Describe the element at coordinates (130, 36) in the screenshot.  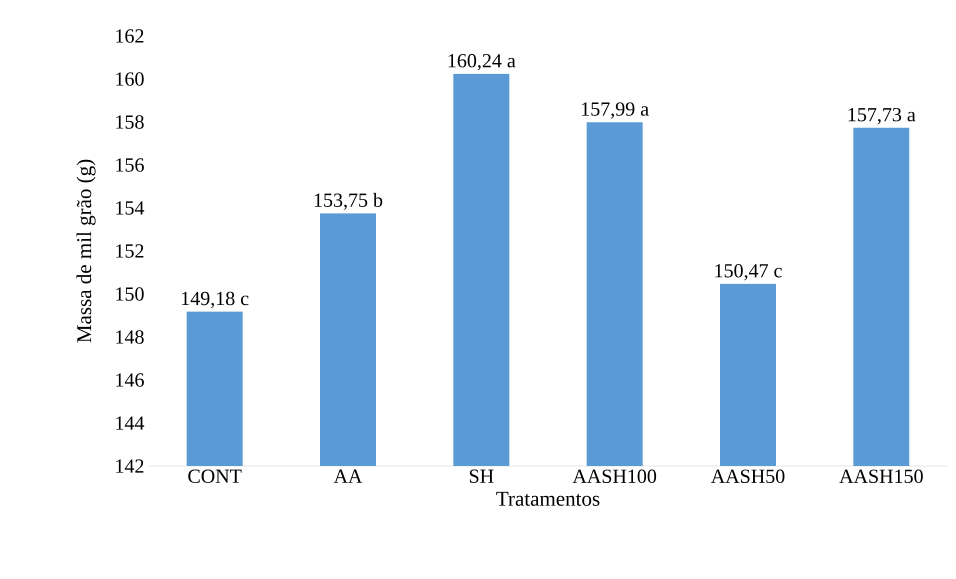
I see `y-tick-label: 162` at that location.